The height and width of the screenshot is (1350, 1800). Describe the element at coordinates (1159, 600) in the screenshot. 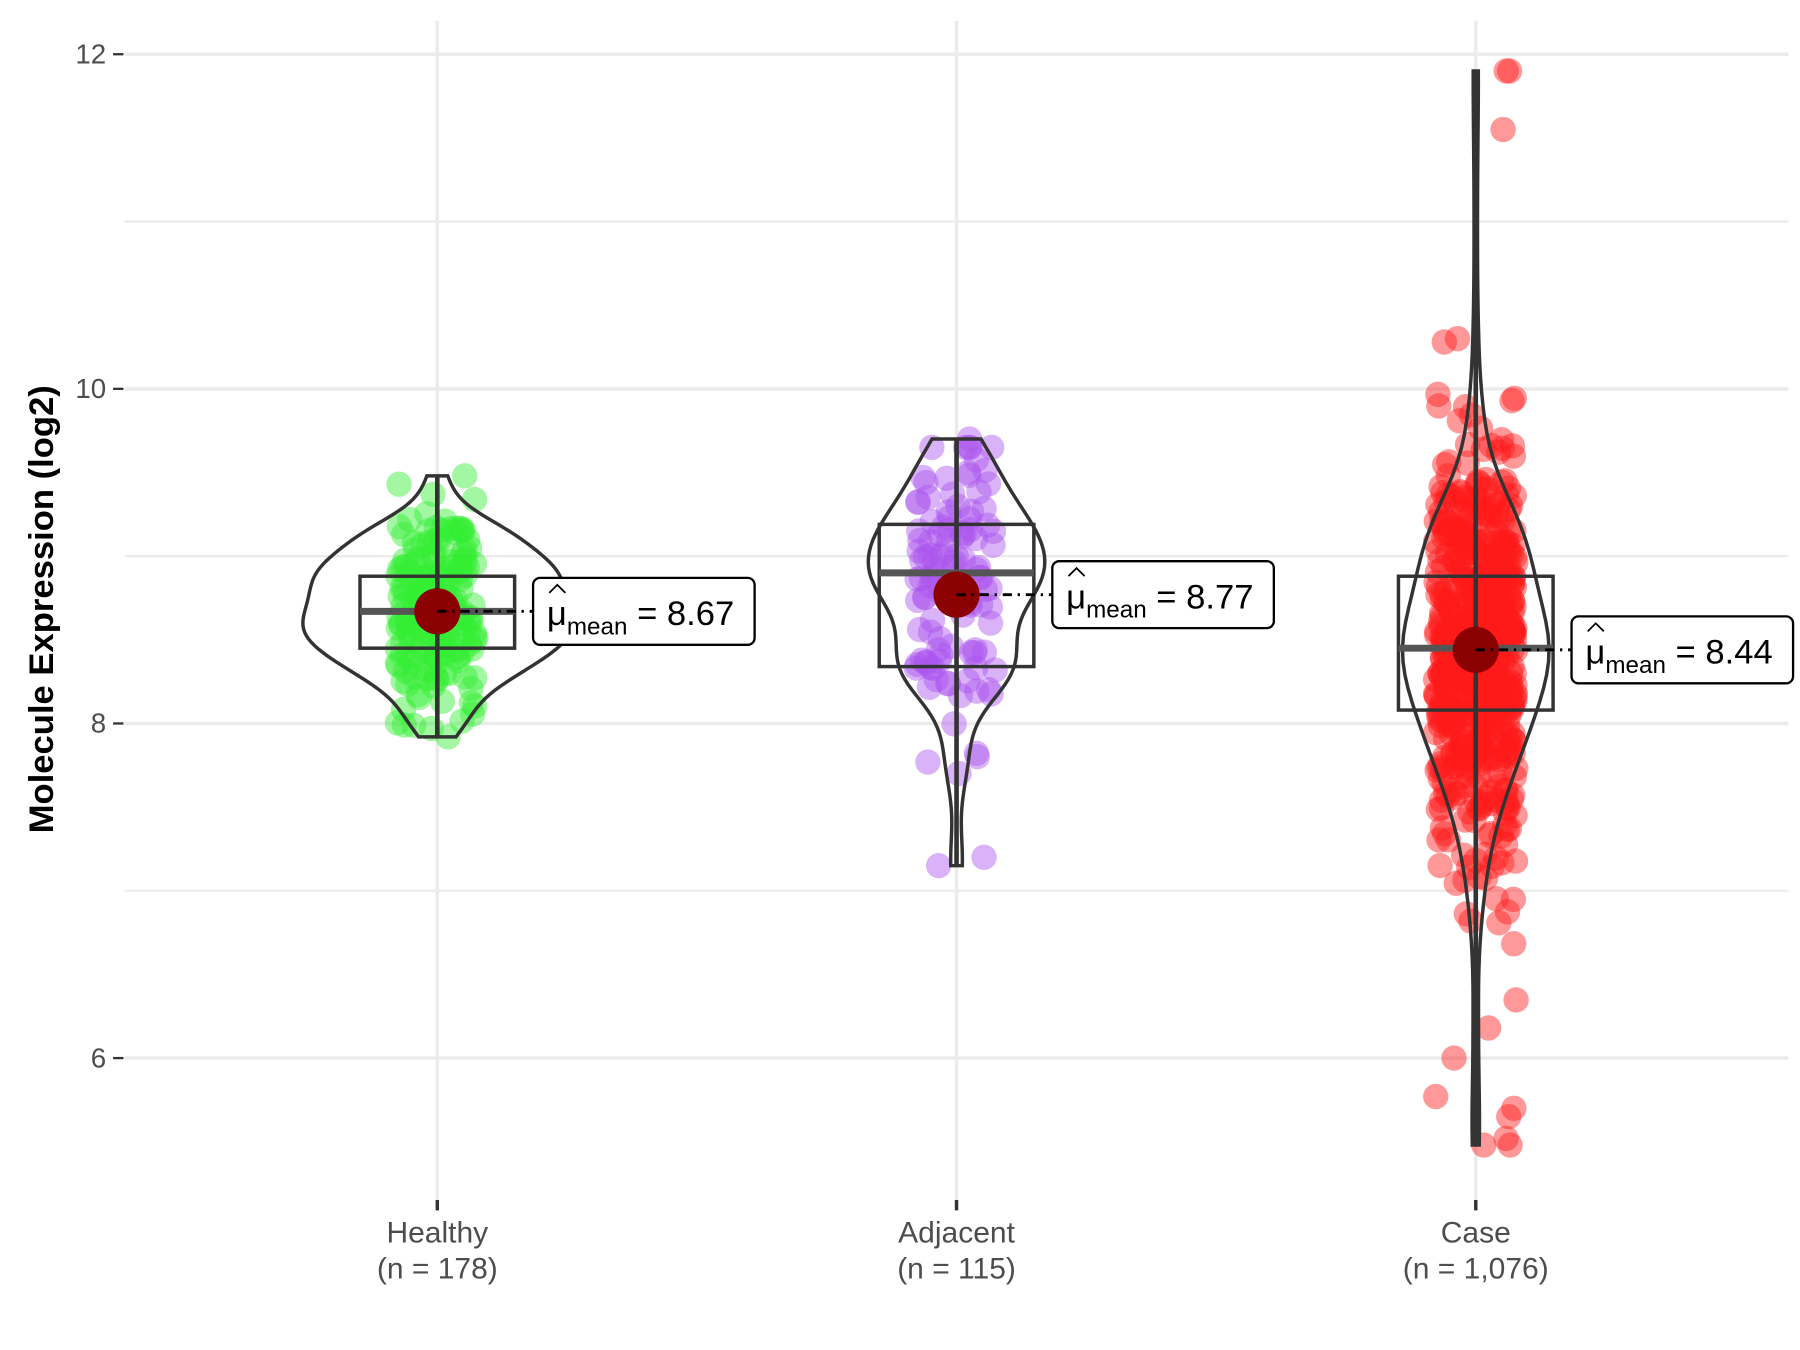

I see `mean-label: μmean = 8.77` at that location.